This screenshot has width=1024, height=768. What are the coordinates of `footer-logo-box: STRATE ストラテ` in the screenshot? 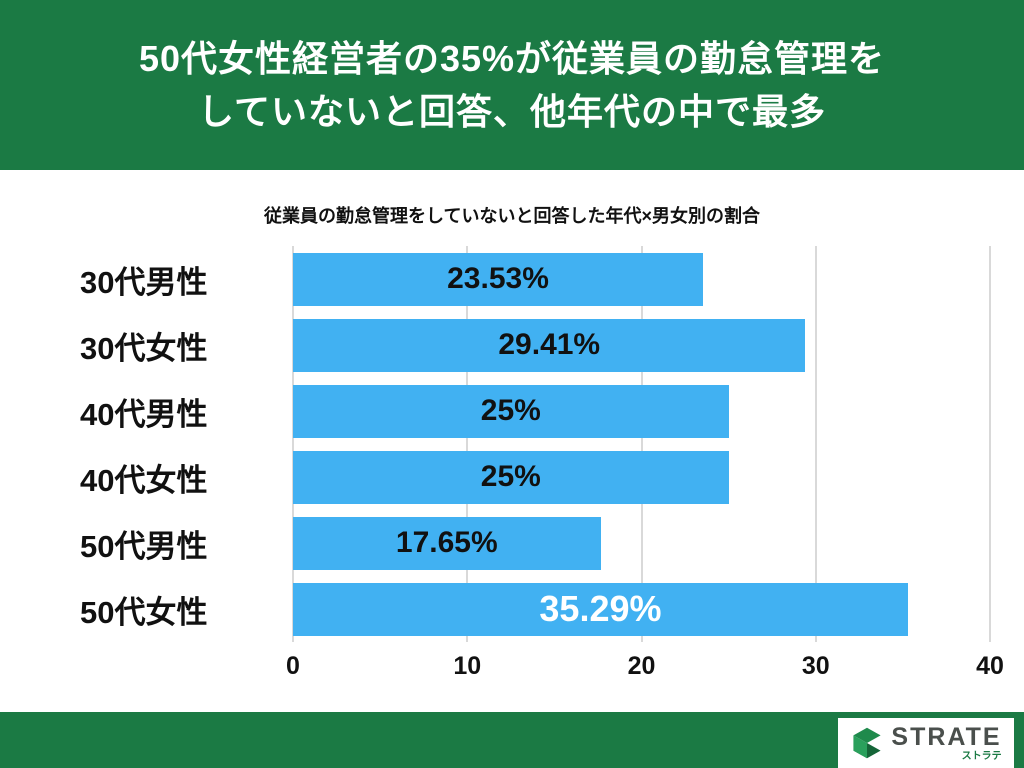 It's located at (926, 743).